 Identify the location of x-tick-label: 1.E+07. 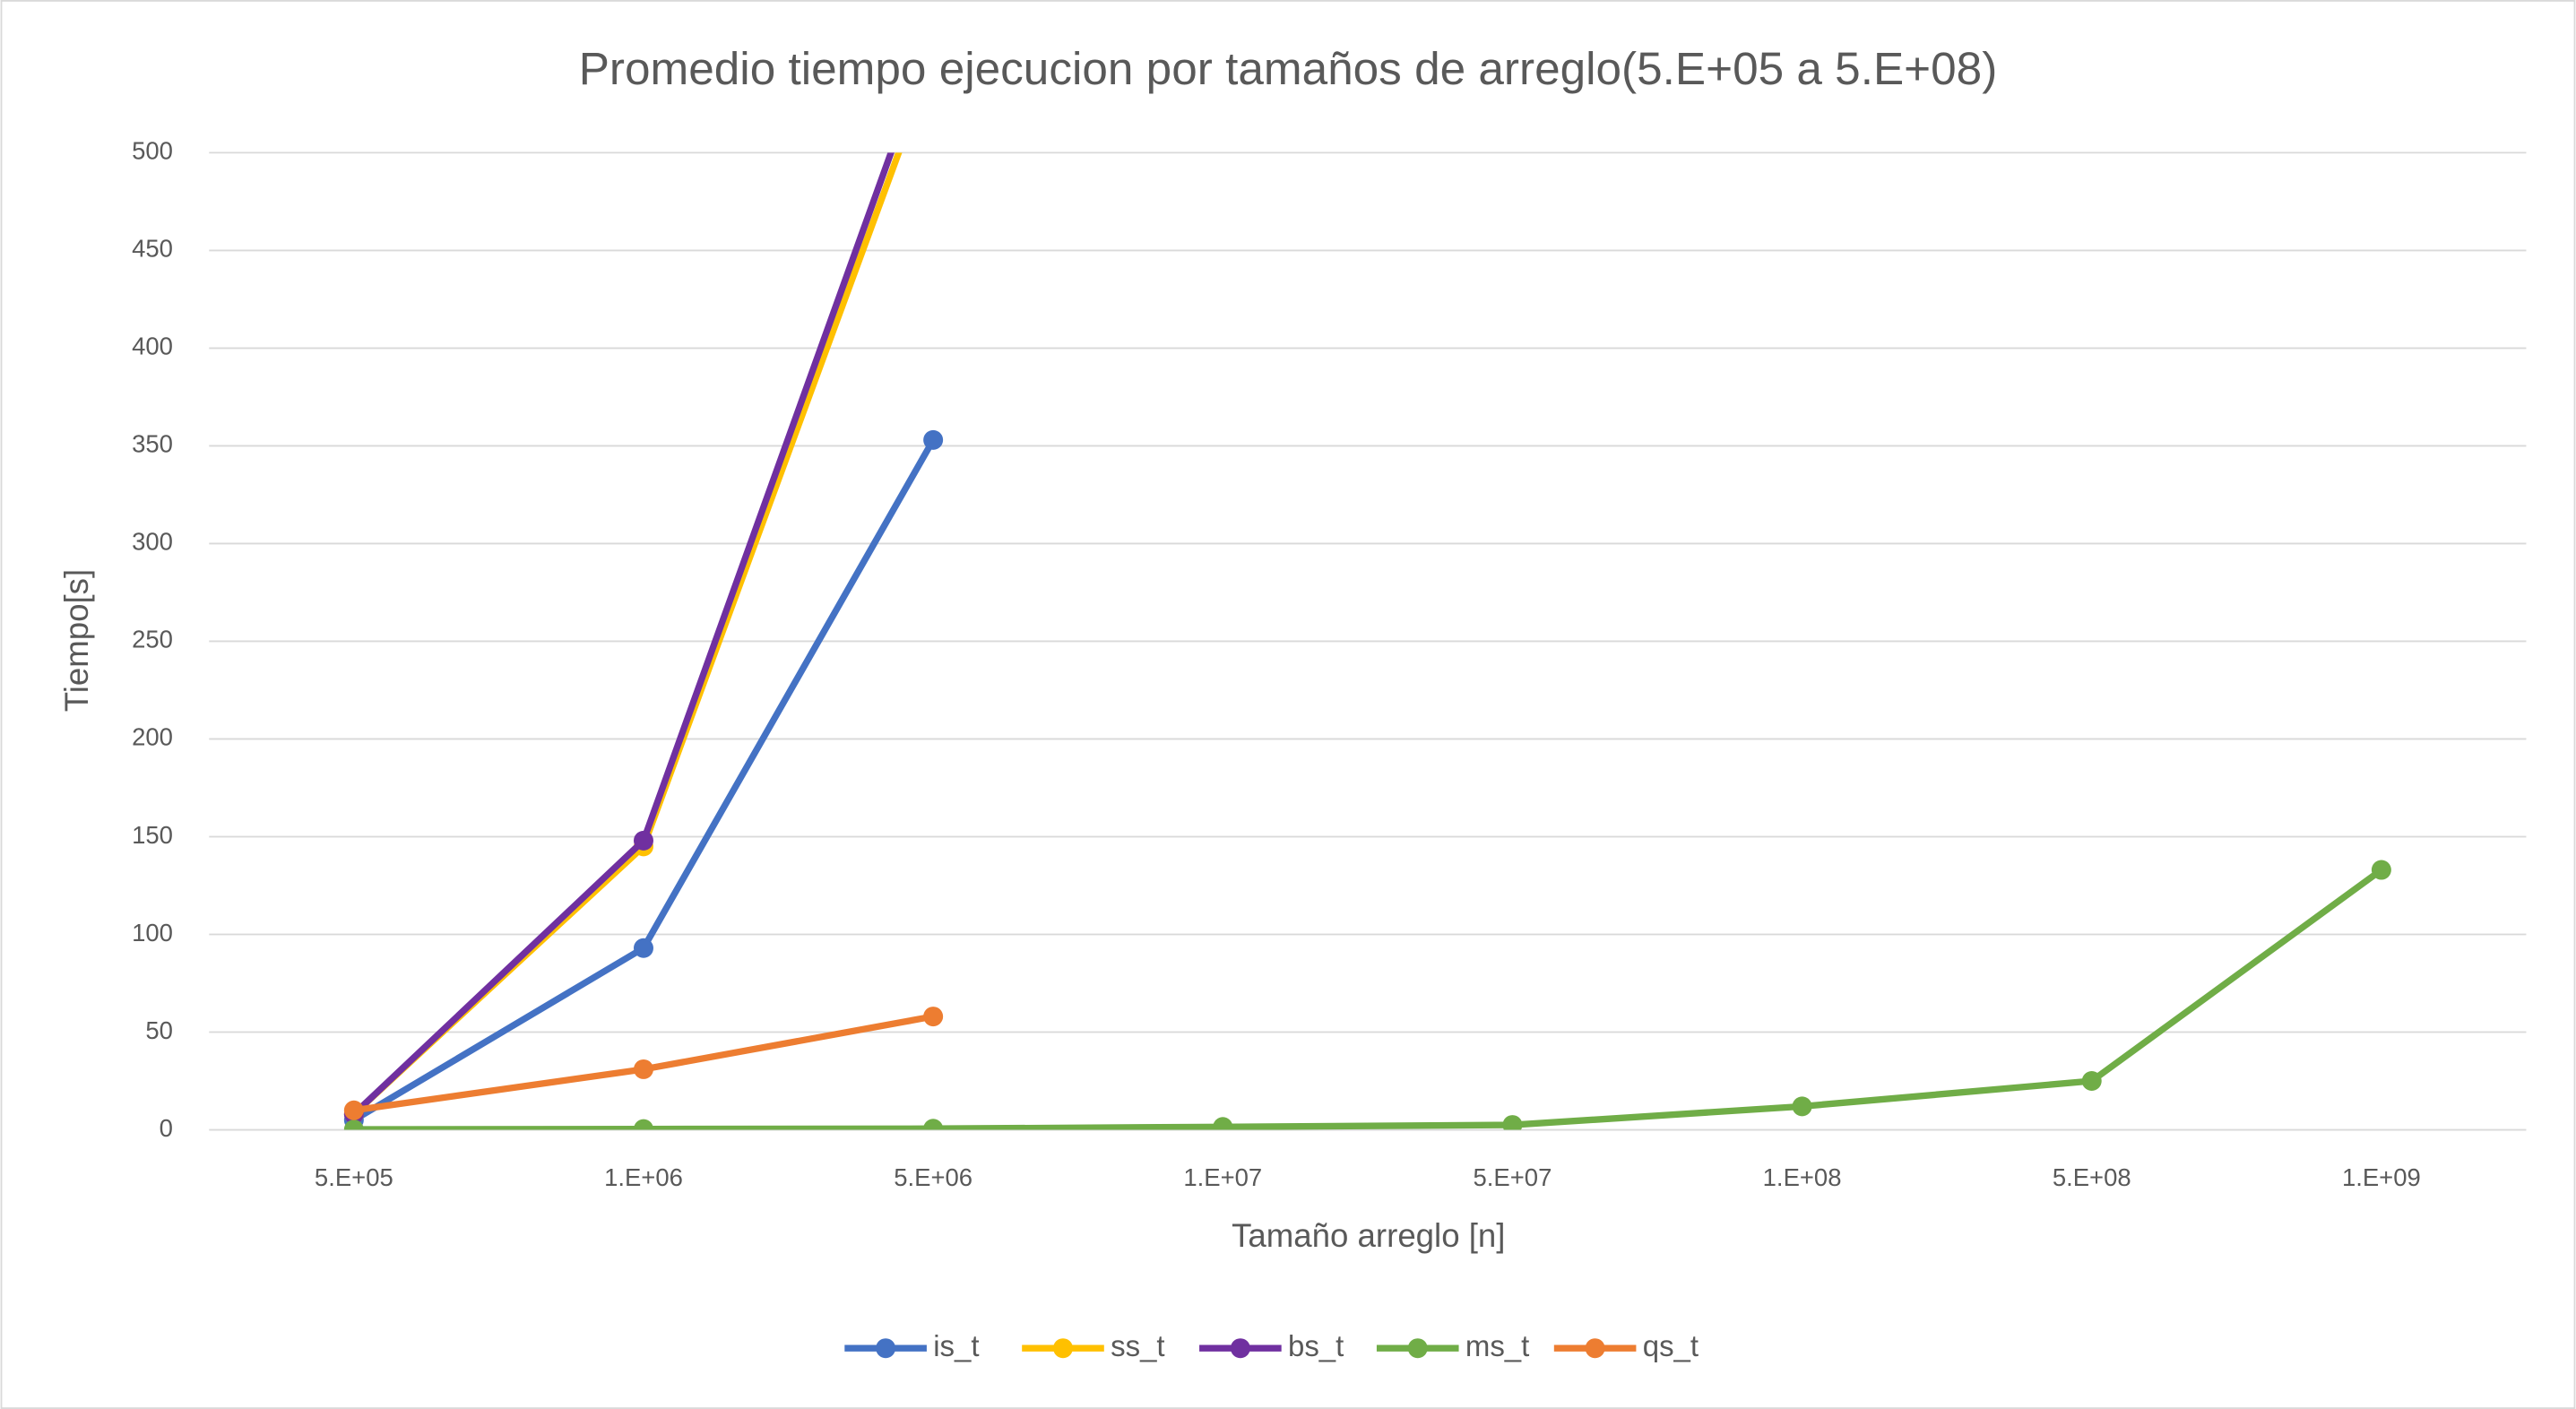
(1222, 1177).